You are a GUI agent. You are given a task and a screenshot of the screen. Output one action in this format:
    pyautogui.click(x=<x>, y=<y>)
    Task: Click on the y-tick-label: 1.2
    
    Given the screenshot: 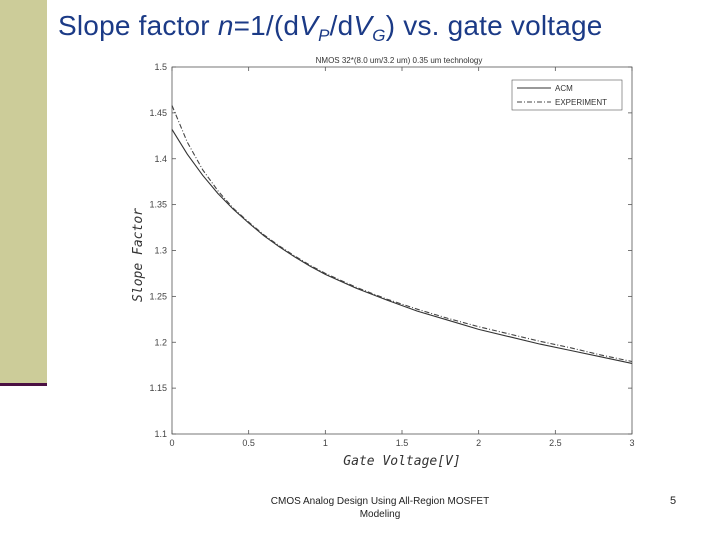 What is the action you would take?
    pyautogui.click(x=160, y=342)
    